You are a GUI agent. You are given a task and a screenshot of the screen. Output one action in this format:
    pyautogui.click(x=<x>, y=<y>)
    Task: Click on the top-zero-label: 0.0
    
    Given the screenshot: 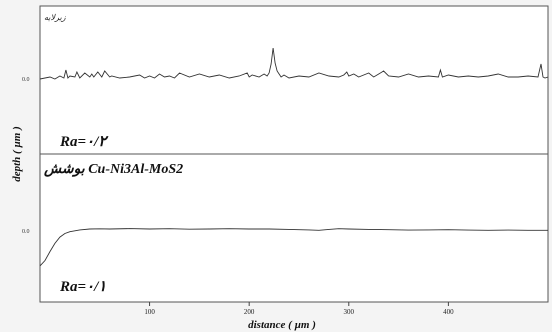 What is the action you would take?
    pyautogui.click(x=26, y=80)
    